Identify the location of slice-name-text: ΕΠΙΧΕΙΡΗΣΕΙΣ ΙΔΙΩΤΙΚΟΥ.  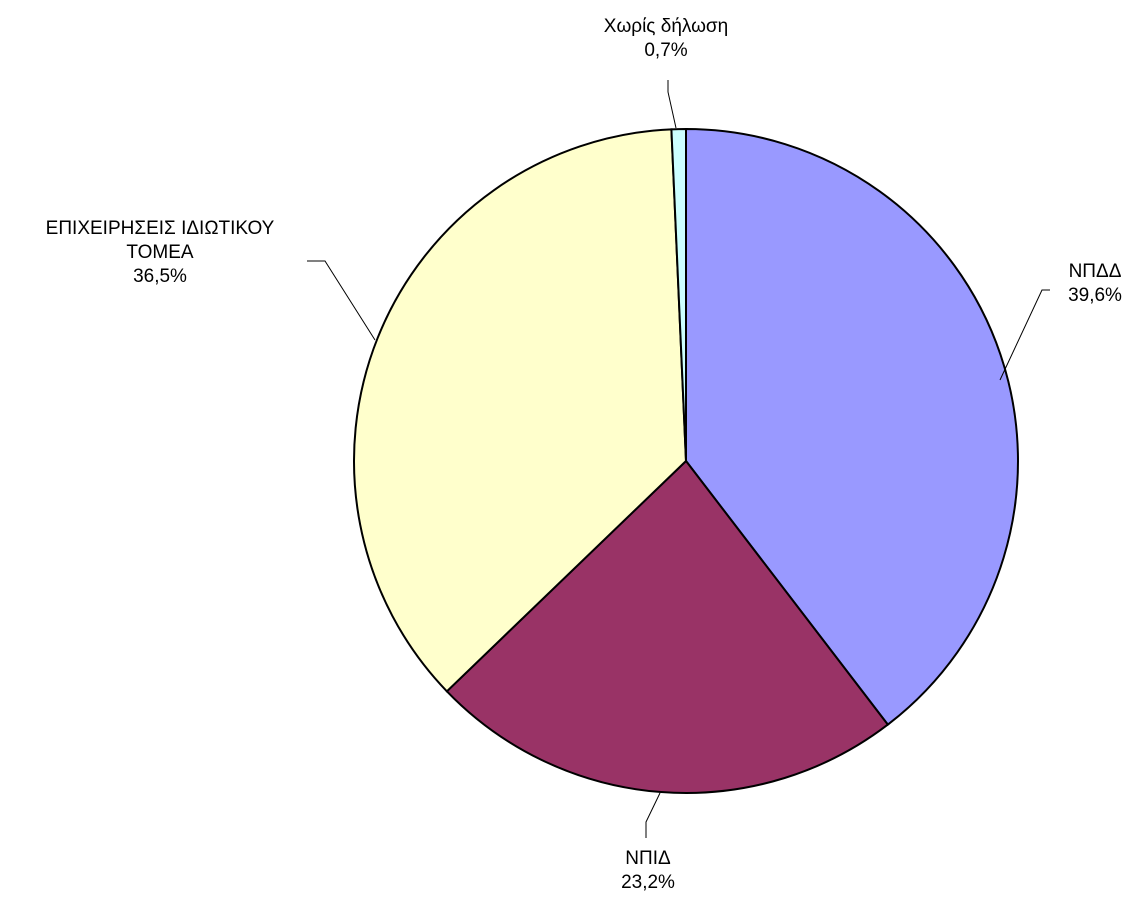
(160, 228).